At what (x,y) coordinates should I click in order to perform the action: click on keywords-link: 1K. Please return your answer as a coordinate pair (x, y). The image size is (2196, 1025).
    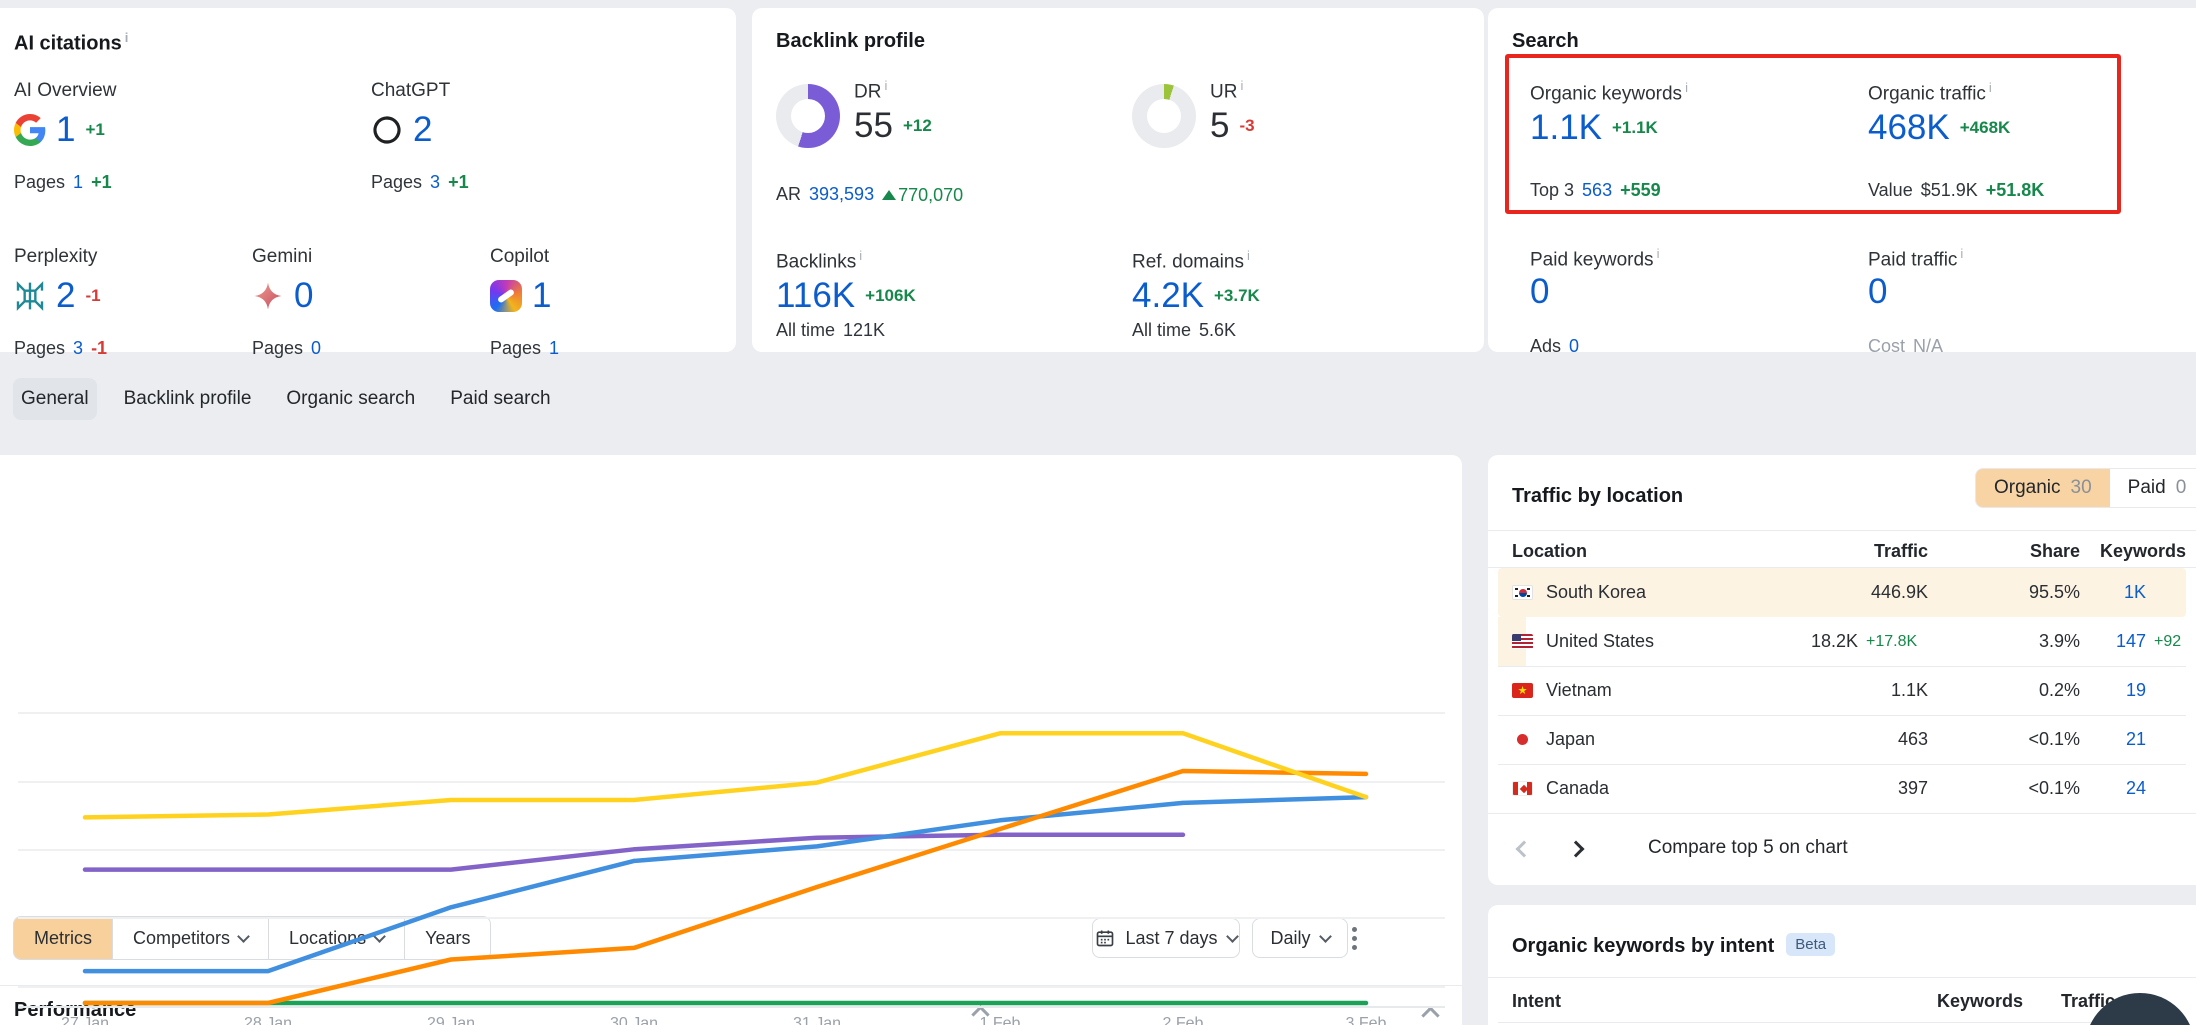
    Looking at the image, I should click on (2134, 592).